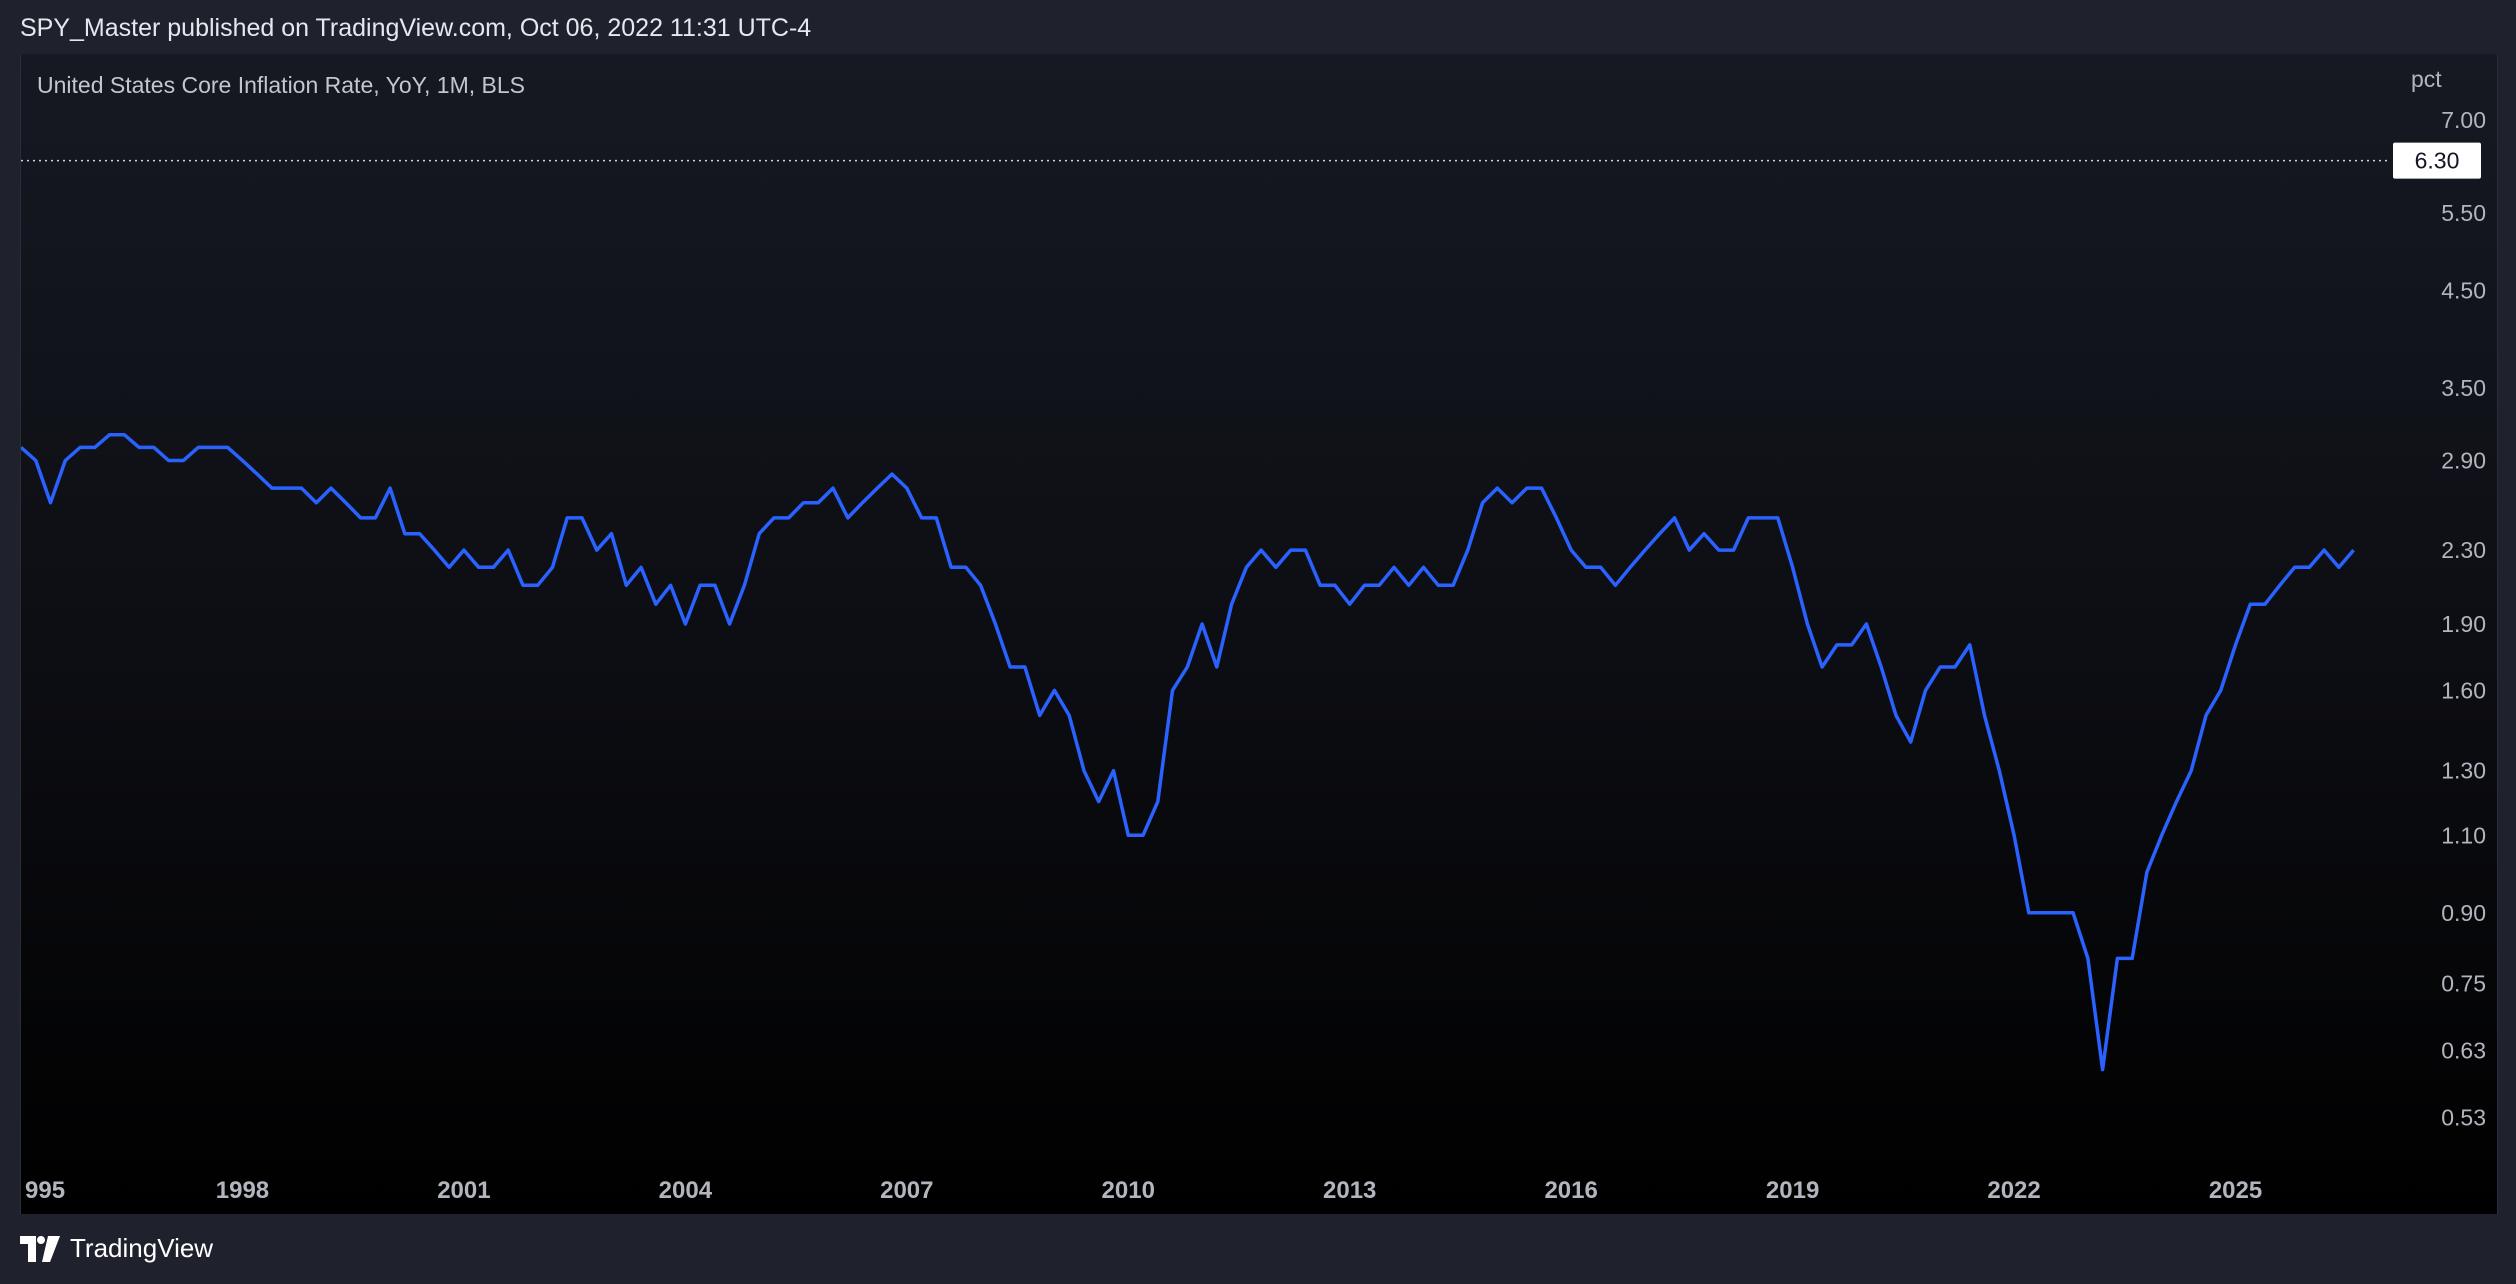 The height and width of the screenshot is (1284, 2516). Describe the element at coordinates (2463, 624) in the screenshot. I see `y-tick-label: 1.90` at that location.